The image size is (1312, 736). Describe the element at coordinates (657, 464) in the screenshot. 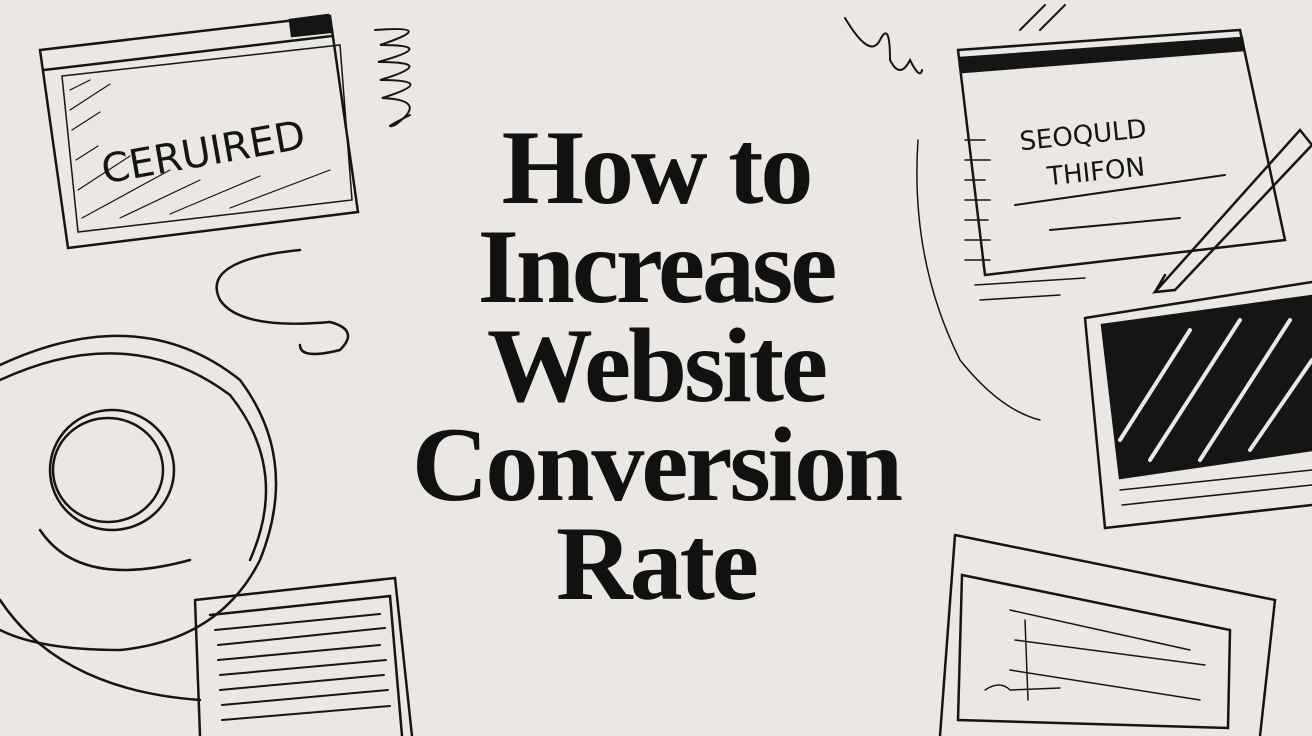

I see `title-line: Conversion` at that location.